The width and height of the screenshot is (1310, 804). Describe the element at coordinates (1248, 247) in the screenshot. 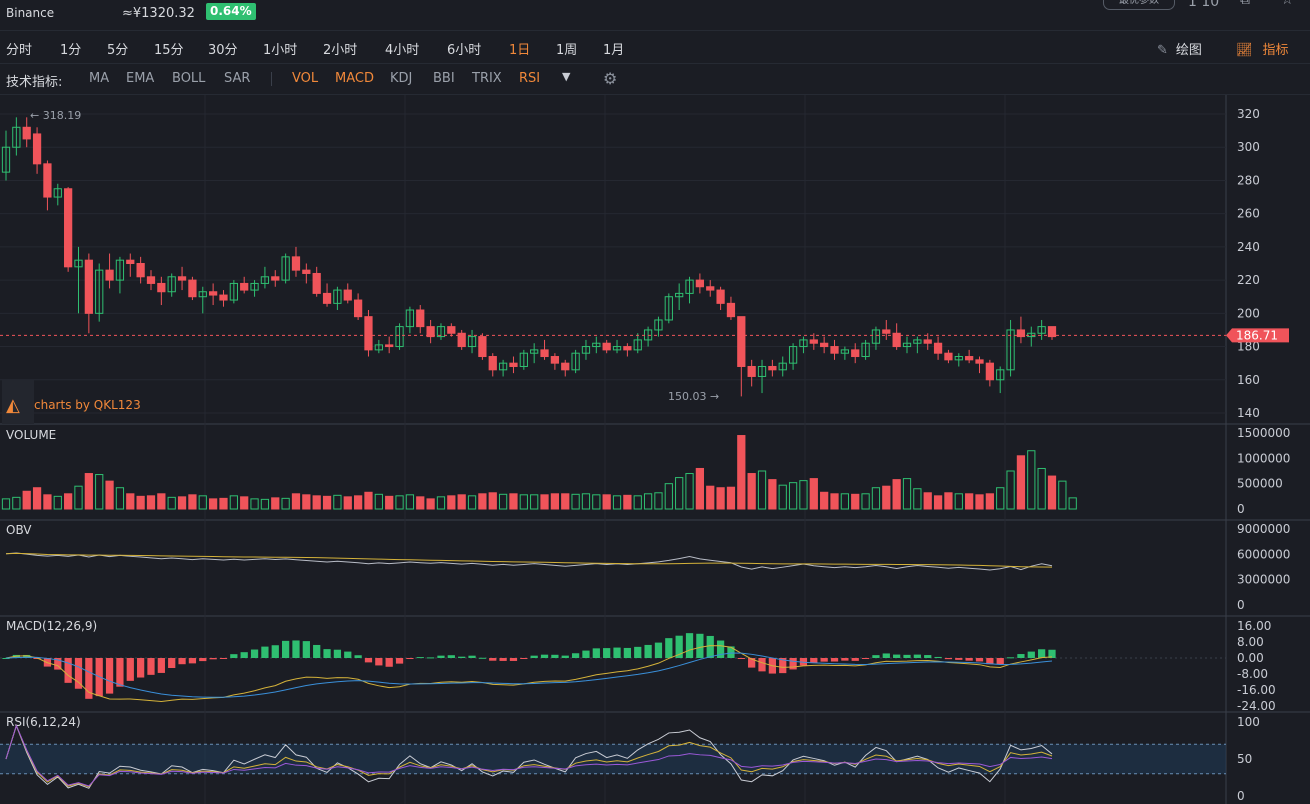

I see `price-tick-label: 240` at that location.